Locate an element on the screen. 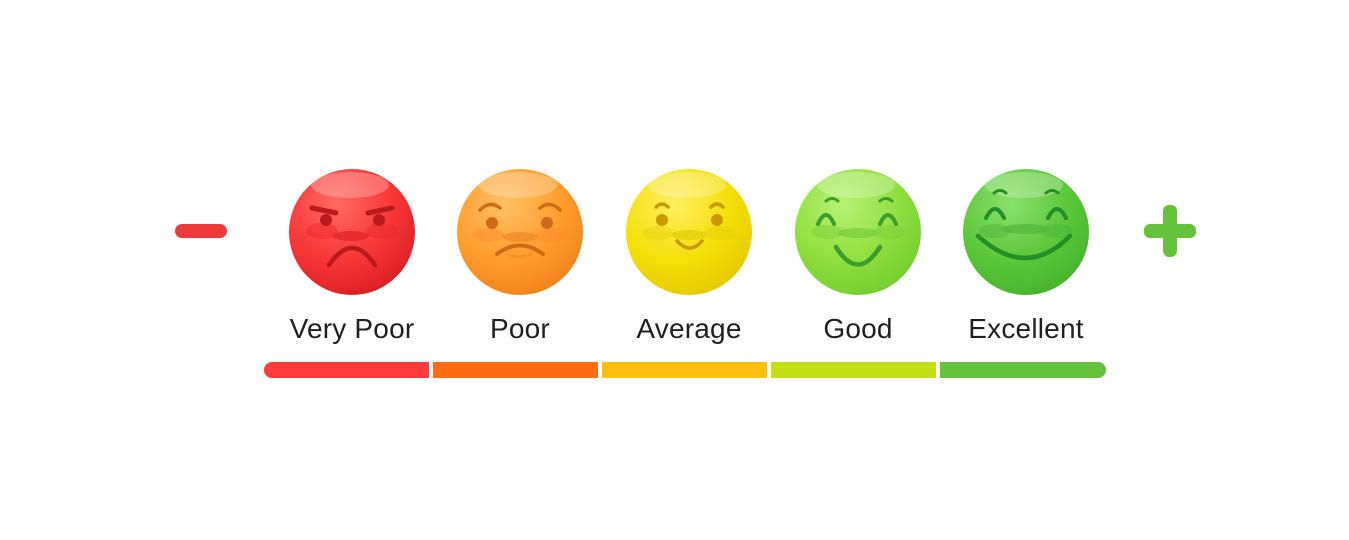 The height and width of the screenshot is (540, 1349). excellent-face-icon-art is located at coordinates (1026, 232).